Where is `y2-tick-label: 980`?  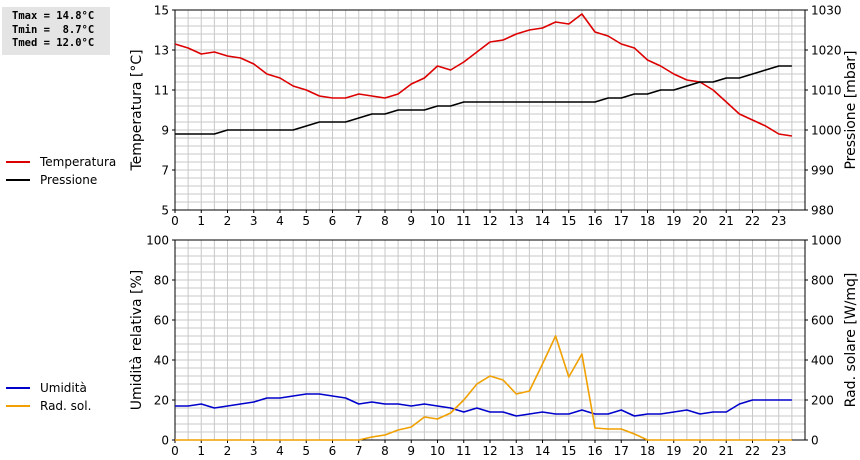 y2-tick-label: 980 is located at coordinates (822, 211).